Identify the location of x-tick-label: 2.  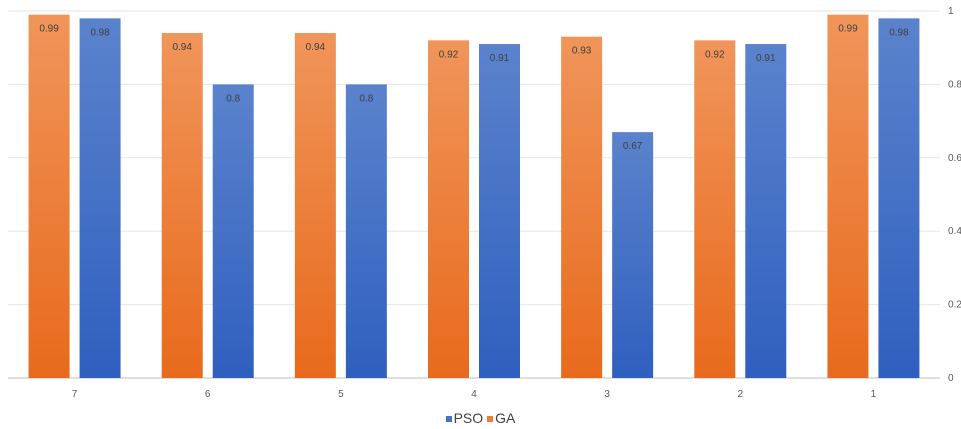
(741, 394).